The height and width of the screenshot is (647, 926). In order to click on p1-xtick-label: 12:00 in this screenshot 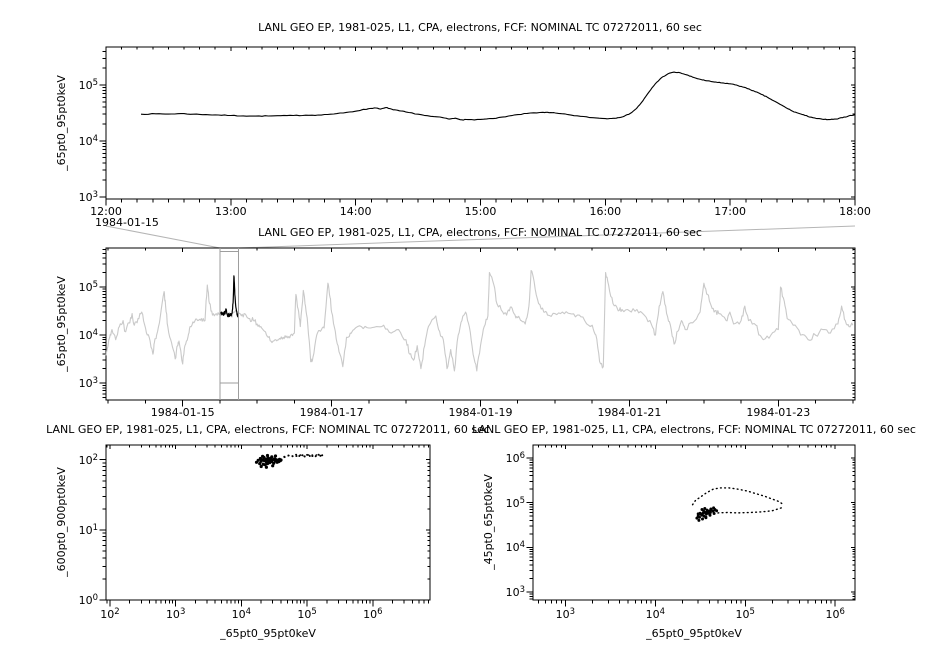, I will do `click(106, 211)`.